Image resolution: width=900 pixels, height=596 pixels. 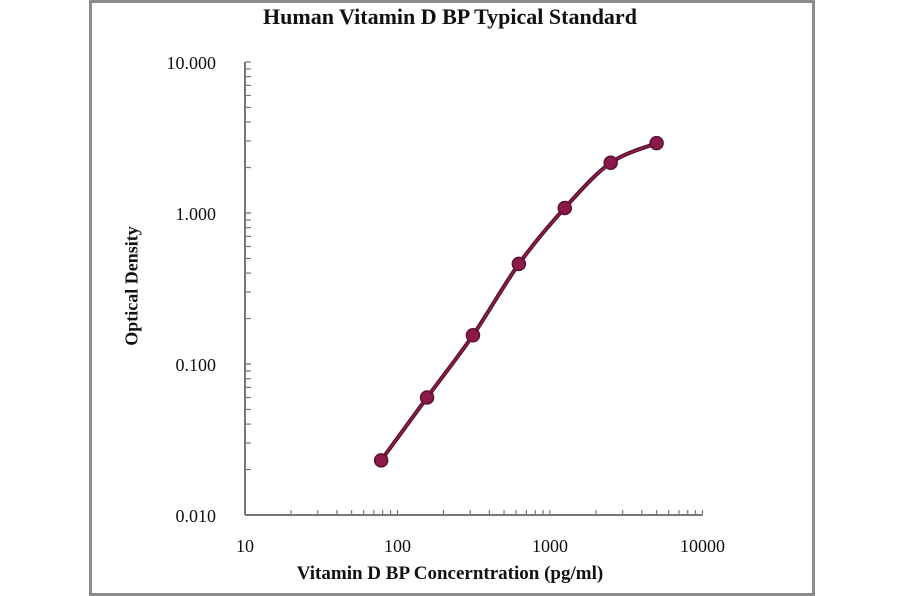 I want to click on x-tick-label: 10000, so click(x=702, y=546).